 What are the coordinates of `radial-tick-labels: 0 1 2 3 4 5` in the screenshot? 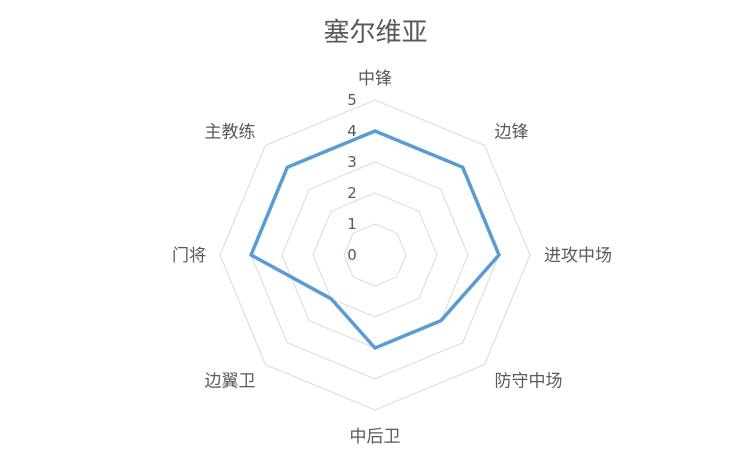 It's located at (352, 177).